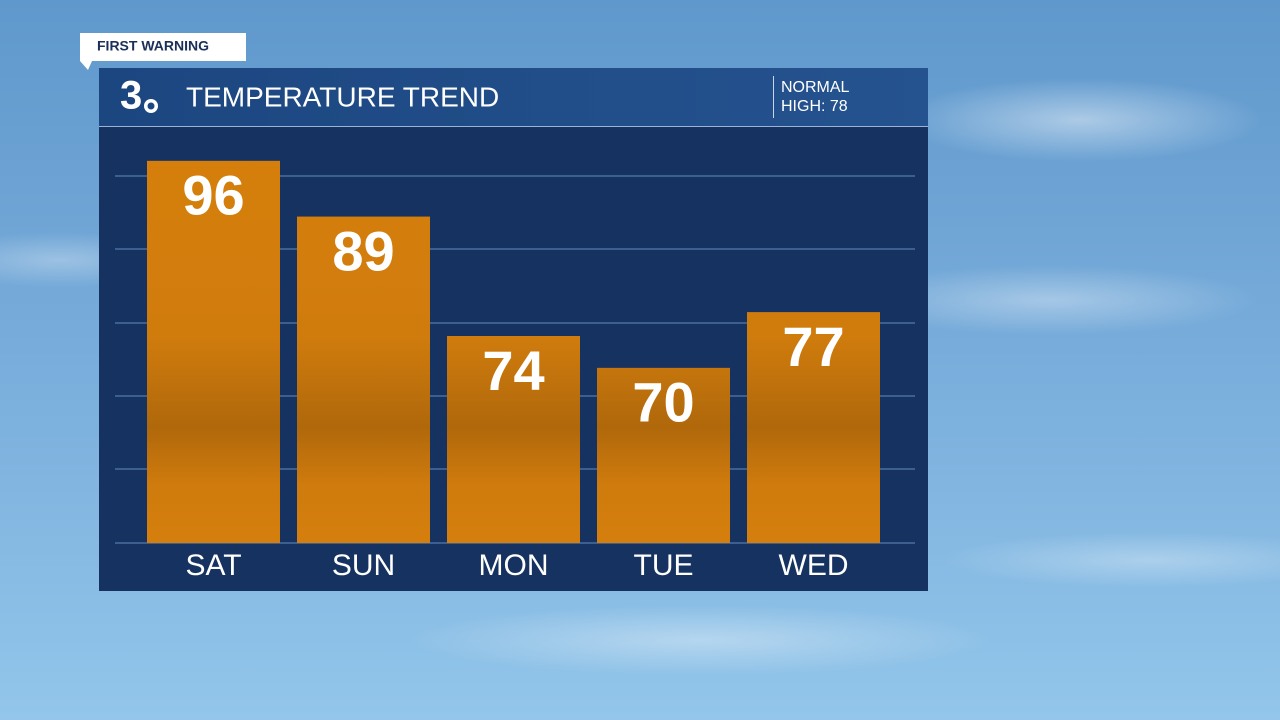  Describe the element at coordinates (663, 402) in the screenshot. I see `bar-value-label: 70` at that location.